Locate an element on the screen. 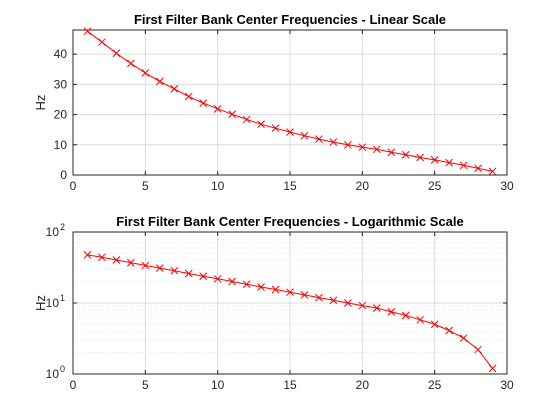 This screenshot has width=560, height=420. y-tick-label: 30 is located at coordinates (61, 84).